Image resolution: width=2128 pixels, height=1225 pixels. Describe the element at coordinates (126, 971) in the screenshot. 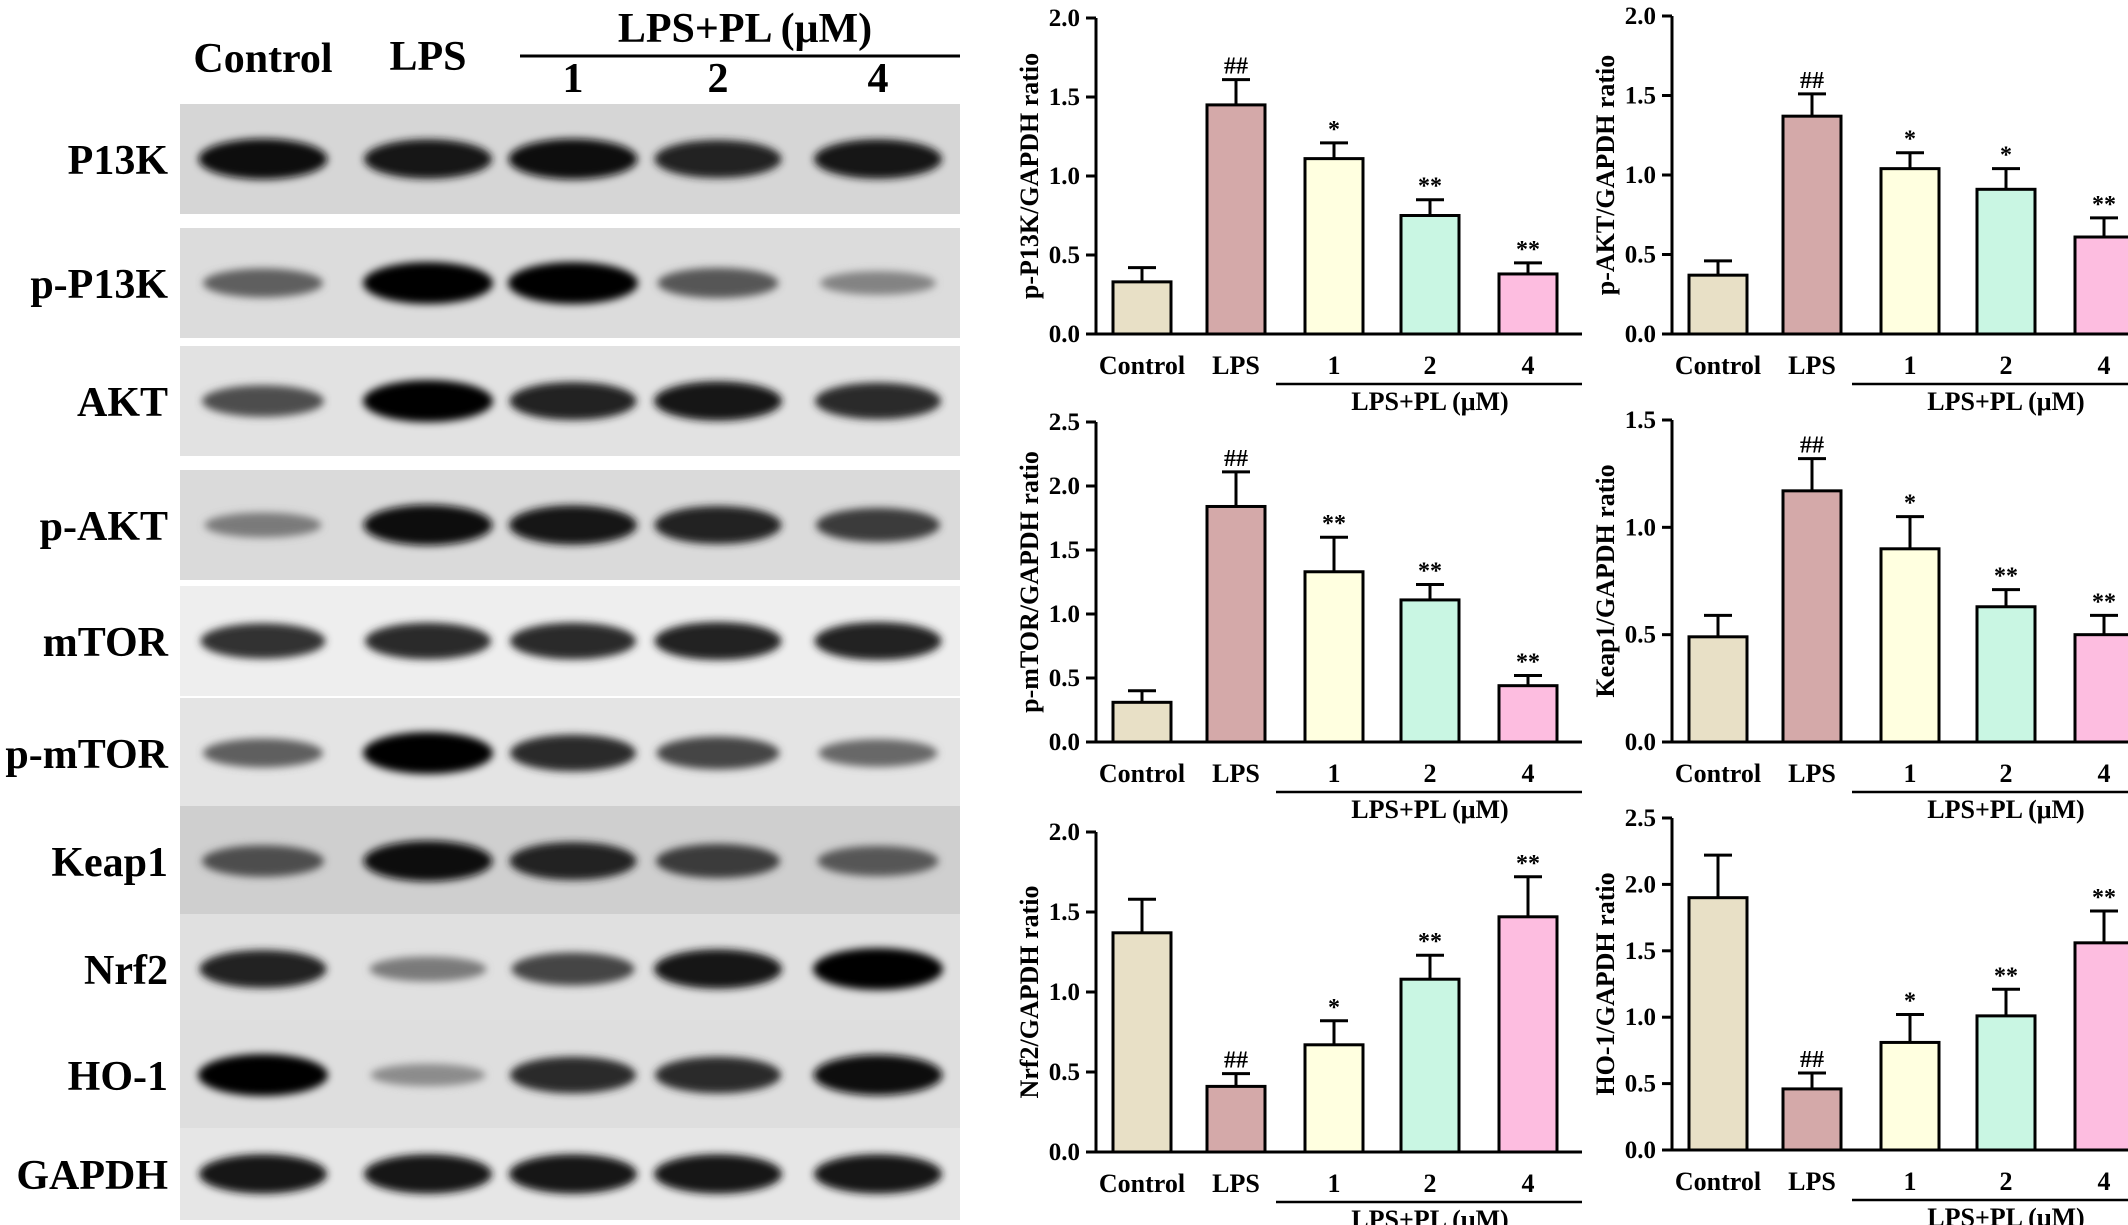

I see `blot-row-label: Nrf2` at that location.